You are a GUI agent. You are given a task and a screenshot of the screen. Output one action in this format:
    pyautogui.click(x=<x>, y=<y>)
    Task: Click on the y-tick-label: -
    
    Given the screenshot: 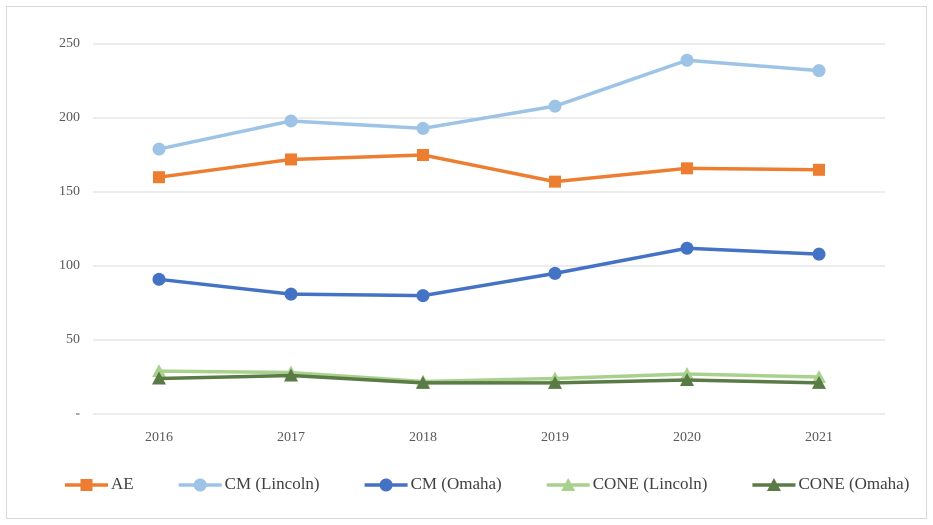 What is the action you would take?
    pyautogui.click(x=77, y=413)
    